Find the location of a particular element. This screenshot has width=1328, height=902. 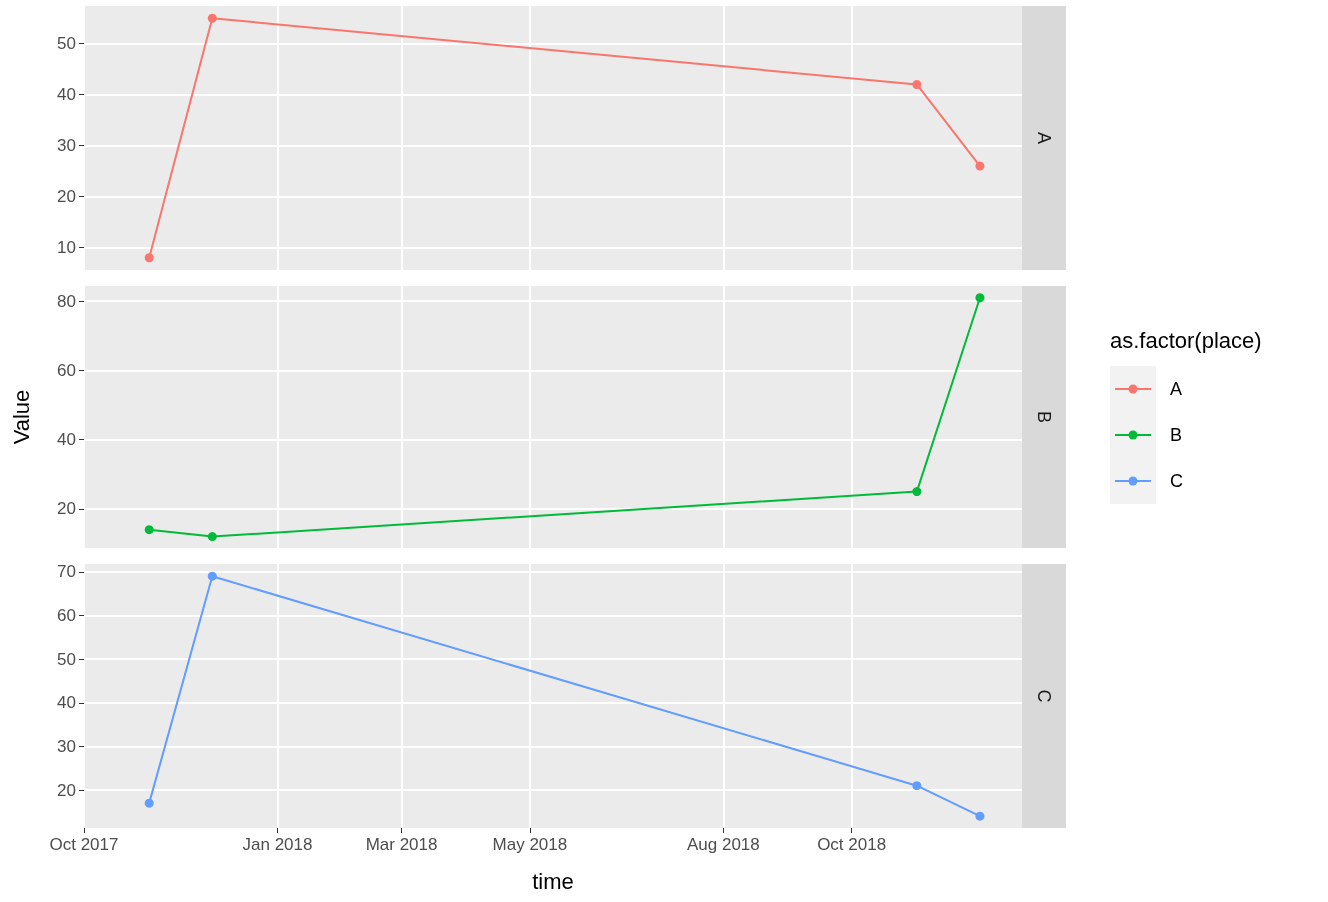

x-tick-label: Jan 2018 is located at coordinates (277, 844).